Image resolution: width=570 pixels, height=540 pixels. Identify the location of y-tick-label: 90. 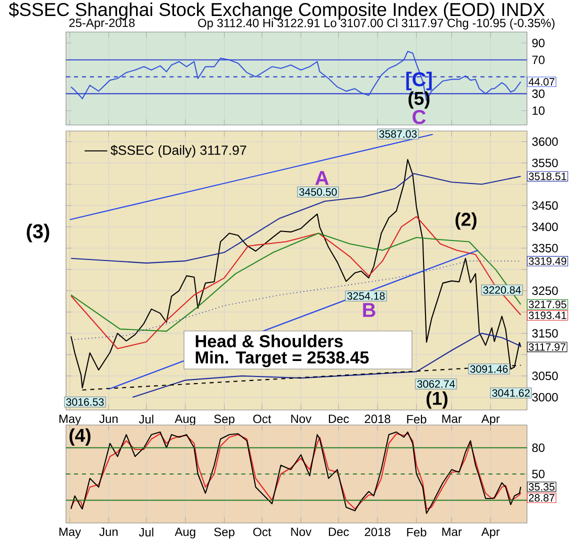
(538, 43).